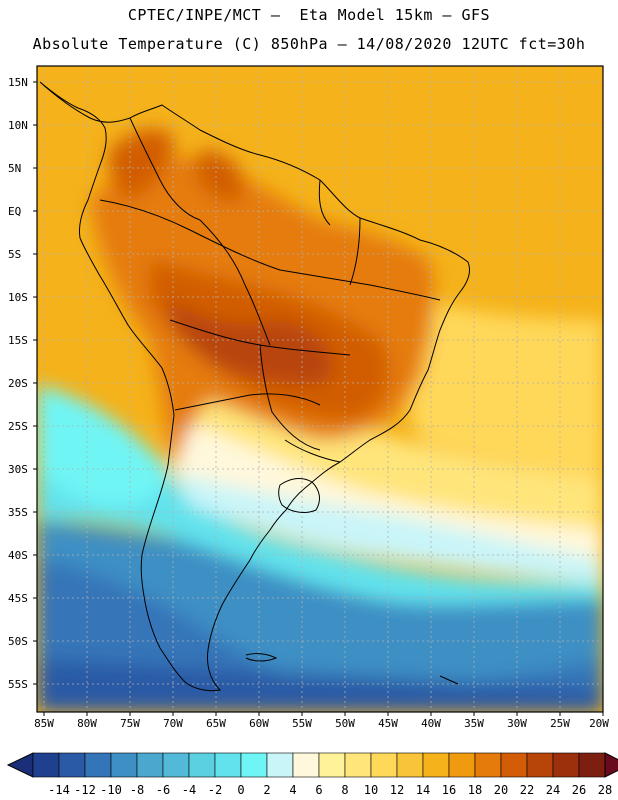 This screenshot has width=618, height=800. What do you see at coordinates (501, 790) in the screenshot?
I see `colorbar-tick-label: 20` at bounding box center [501, 790].